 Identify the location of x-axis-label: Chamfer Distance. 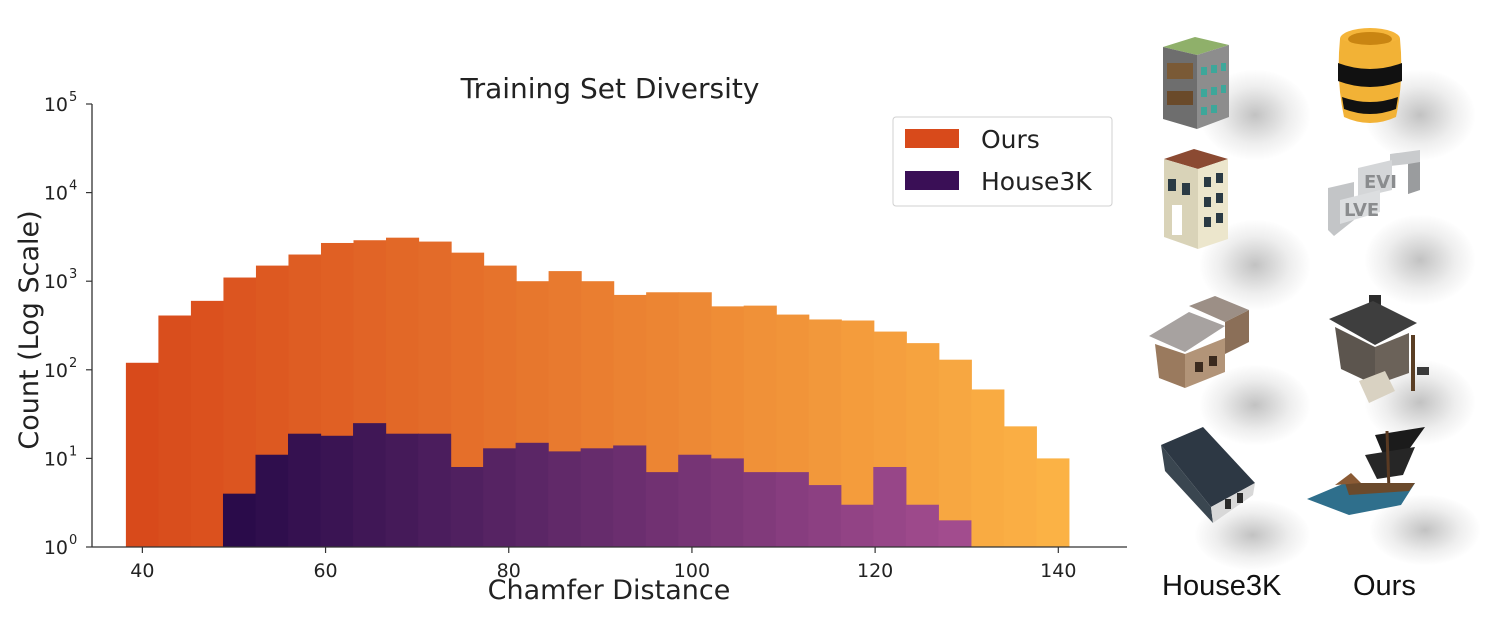
(609, 590).